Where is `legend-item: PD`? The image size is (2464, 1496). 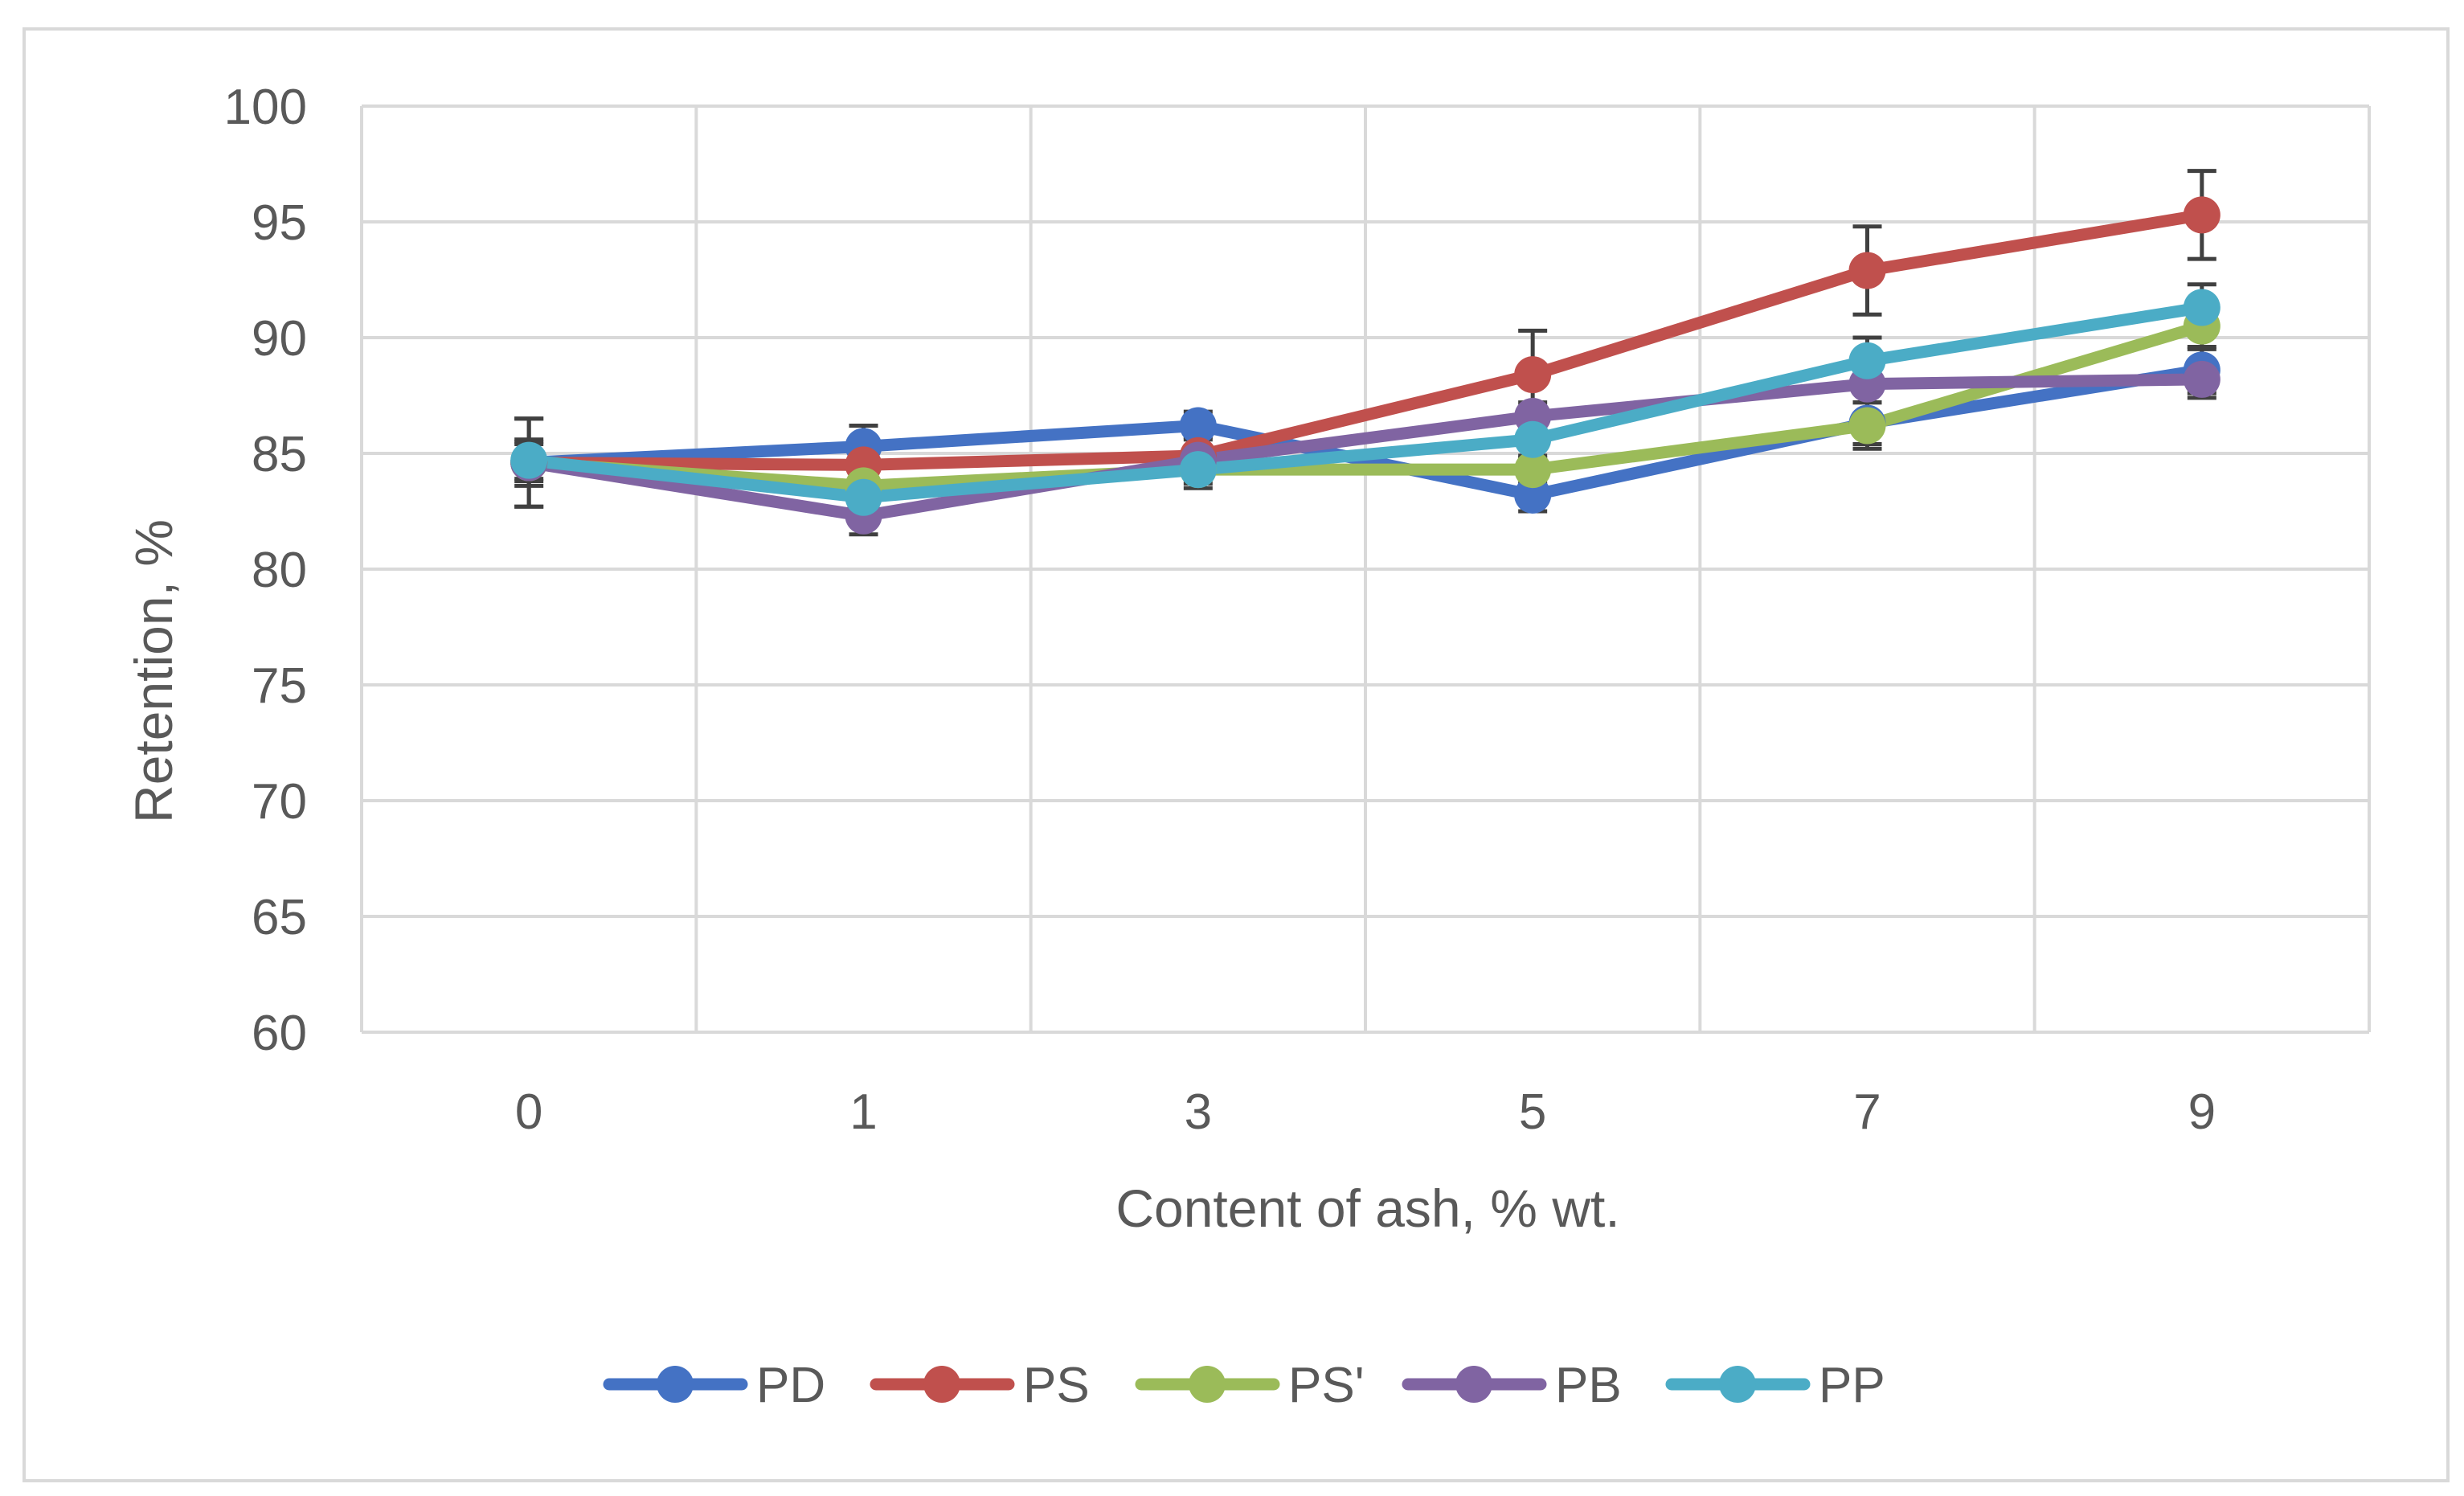 legend-item: PD is located at coordinates (714, 1385).